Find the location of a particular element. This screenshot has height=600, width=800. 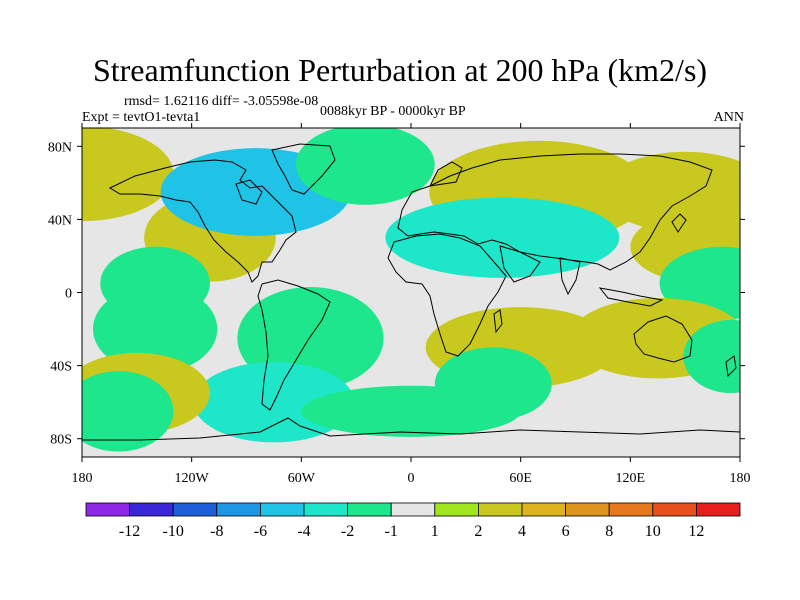

africa-coast is located at coordinates (447, 295).